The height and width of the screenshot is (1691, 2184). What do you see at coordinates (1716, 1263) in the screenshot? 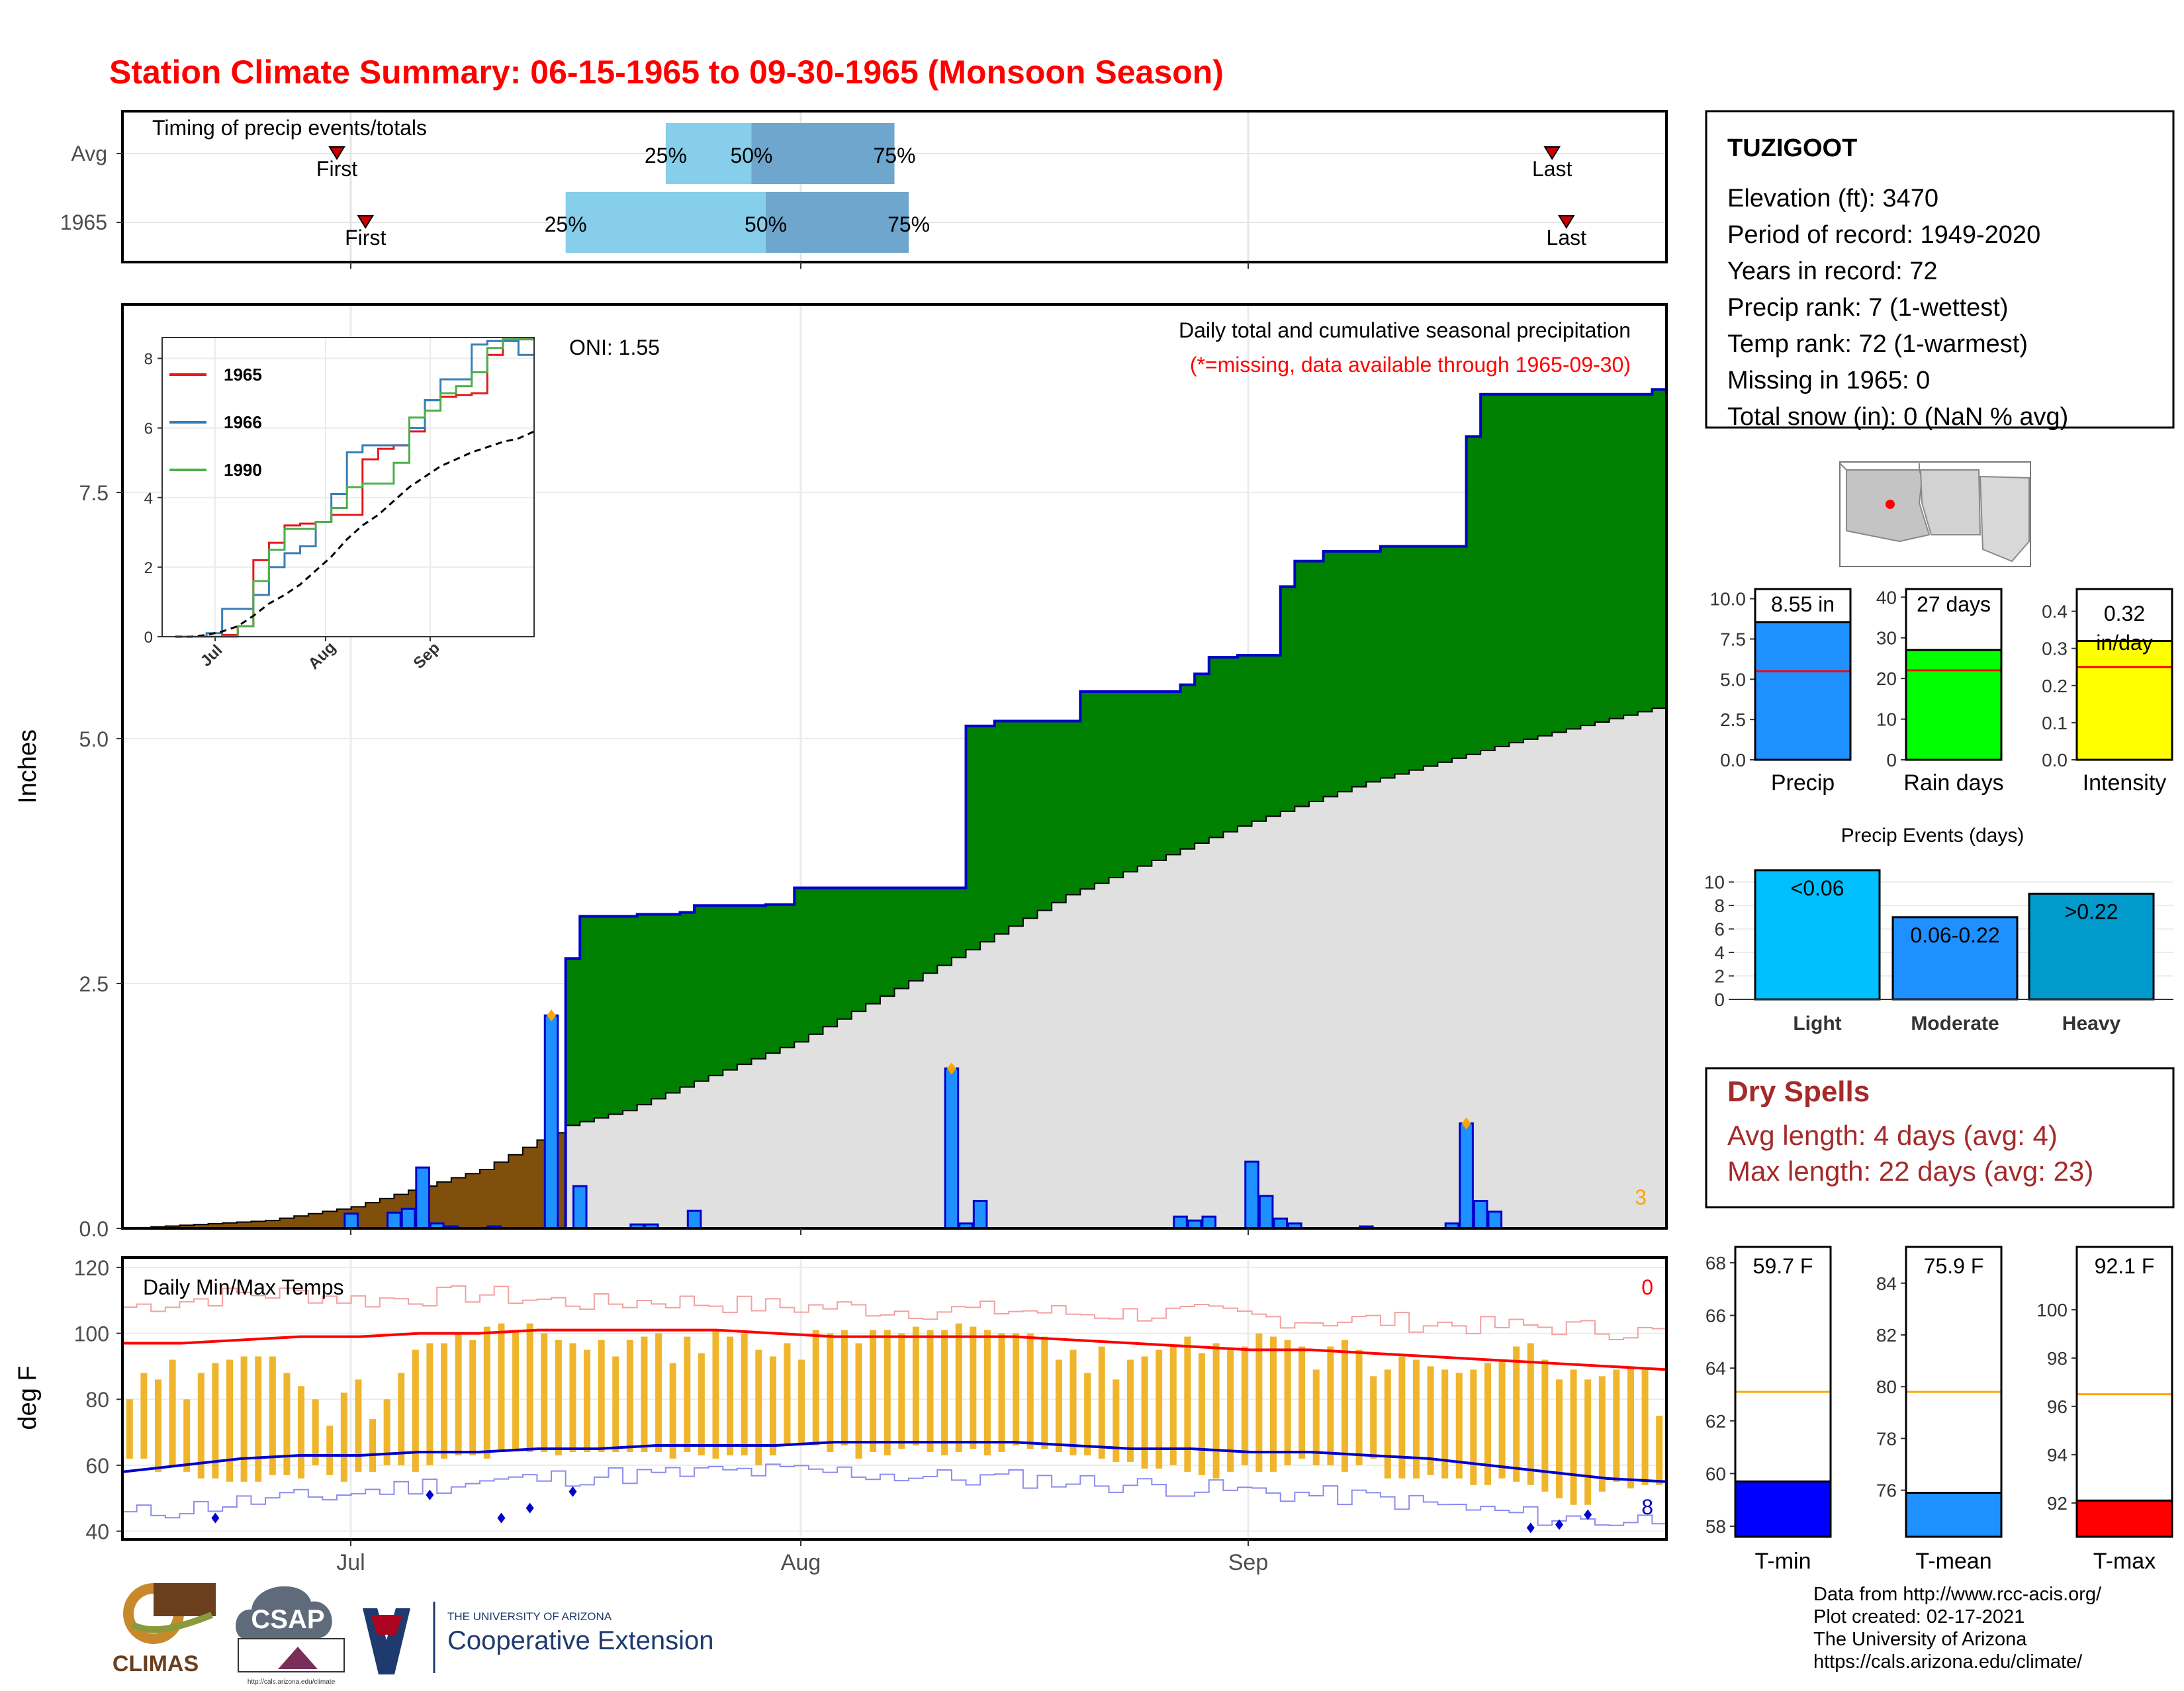
I see `temp-summary-ytick-label: 68` at bounding box center [1716, 1263].